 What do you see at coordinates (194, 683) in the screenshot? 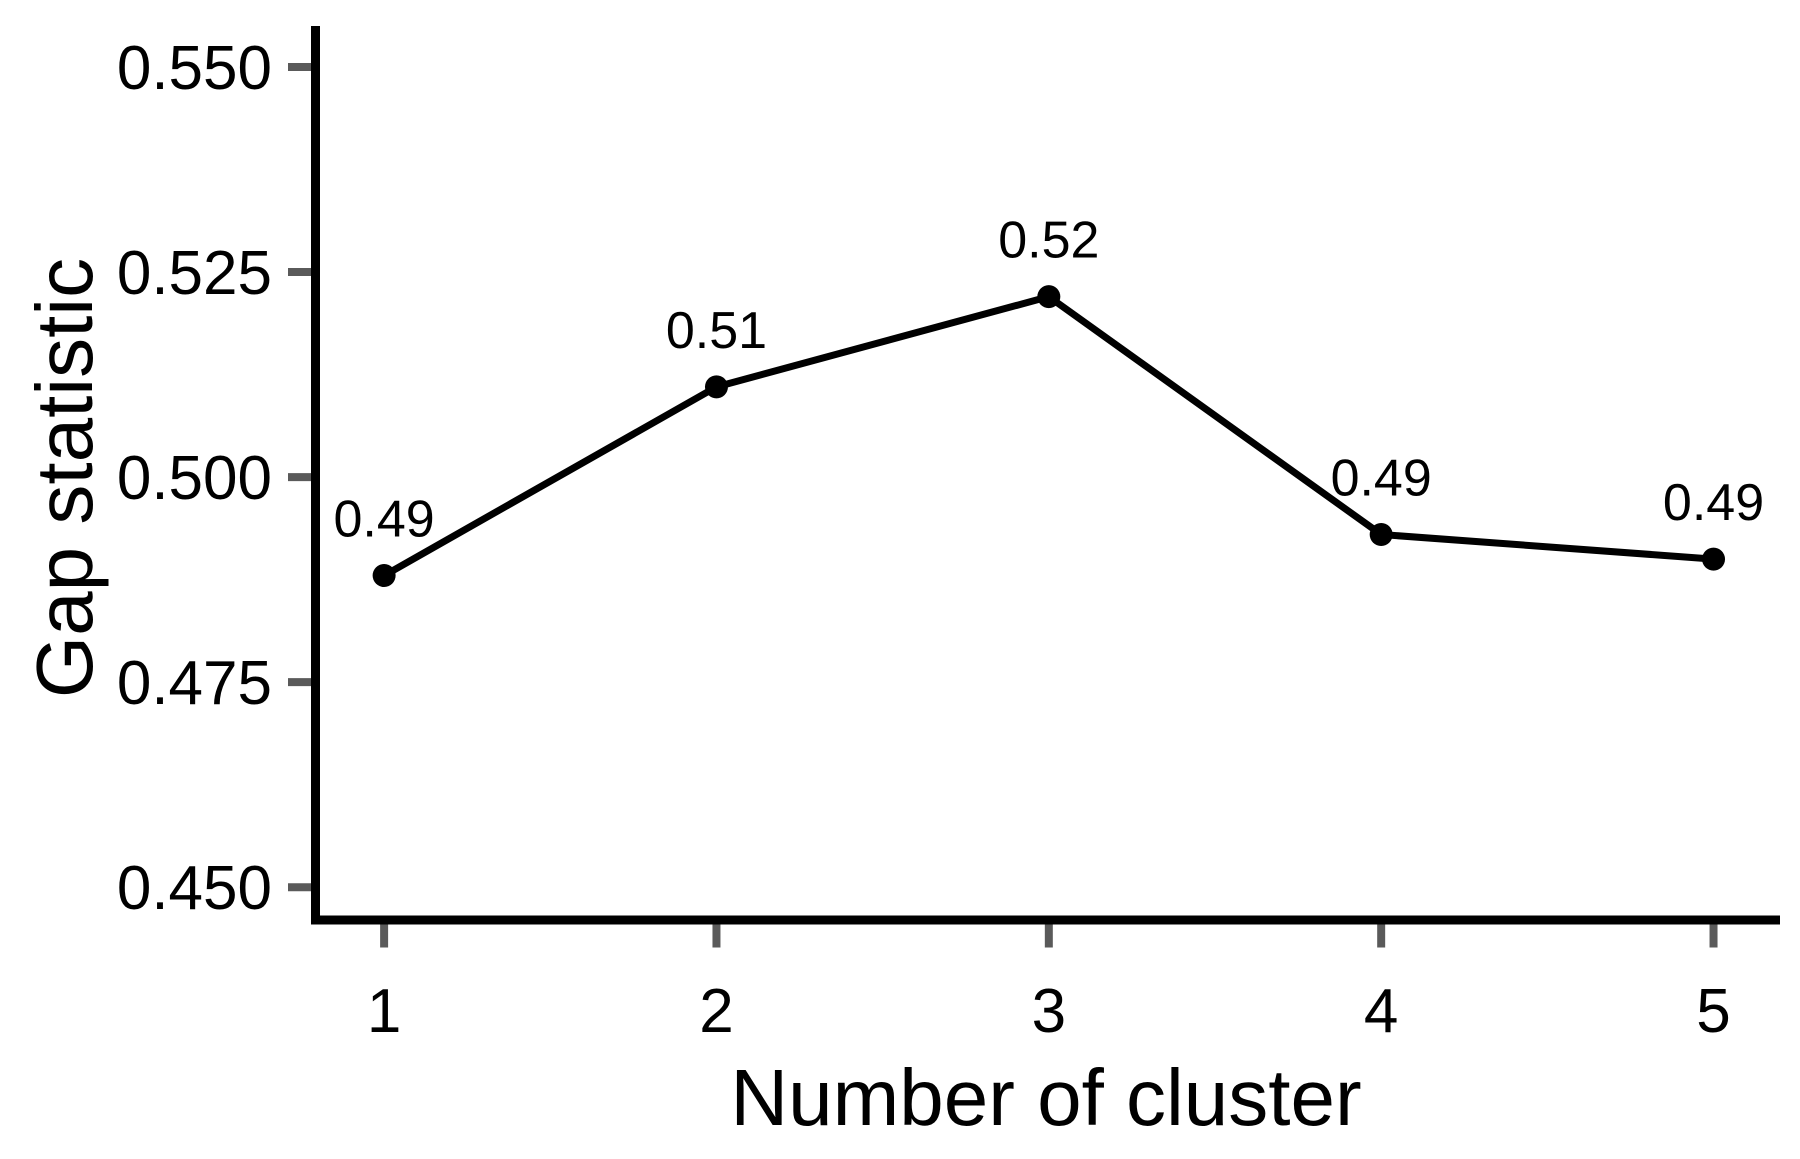
I see `y-tick-label: 0.475` at bounding box center [194, 683].